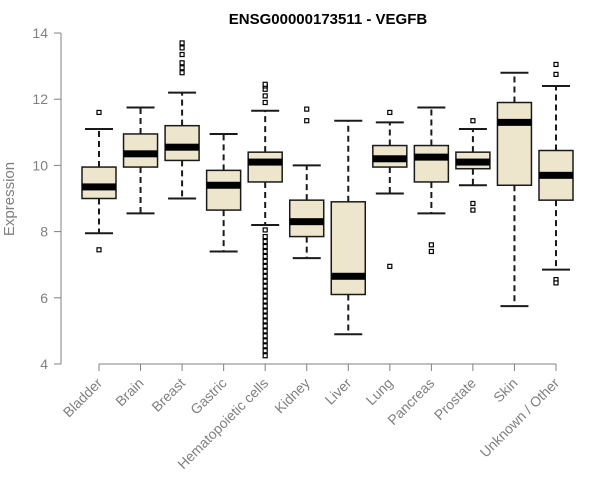 The image size is (600, 500). What do you see at coordinates (379, 391) in the screenshot?
I see `x-tick-label: Lung` at bounding box center [379, 391].